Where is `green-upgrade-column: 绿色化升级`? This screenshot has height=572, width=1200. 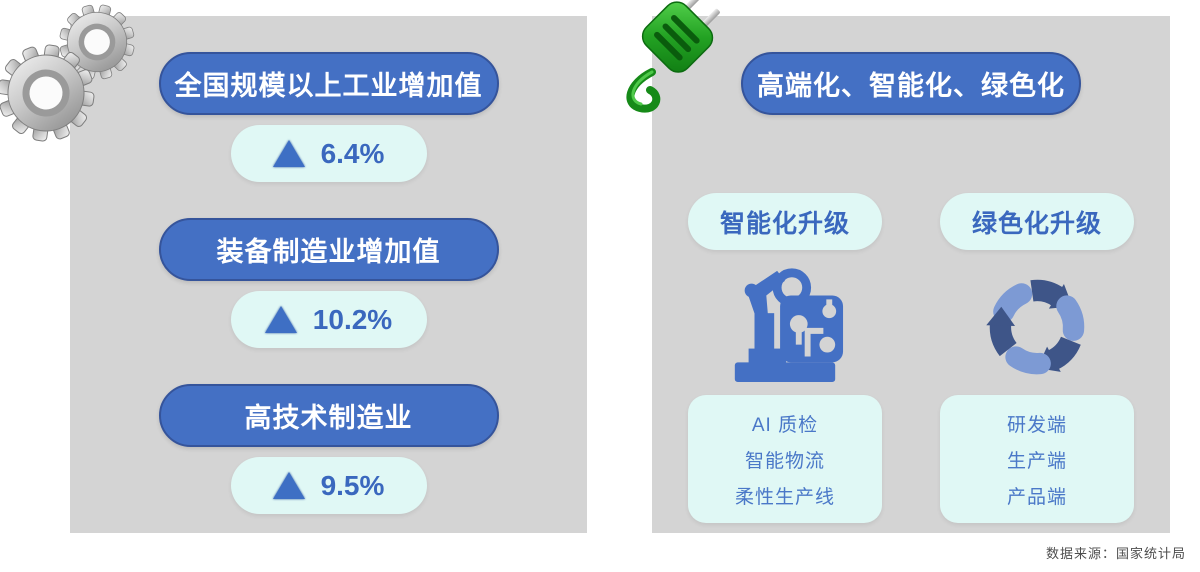 green-upgrade-column: 绿色化升级 is located at coordinates (1037, 358).